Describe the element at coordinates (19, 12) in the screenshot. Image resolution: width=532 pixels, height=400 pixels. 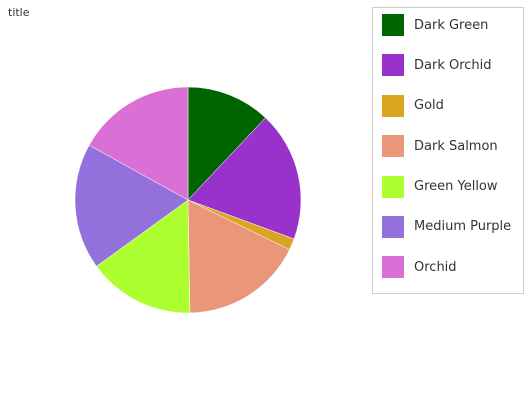
I see `chart-title: title` at that location.